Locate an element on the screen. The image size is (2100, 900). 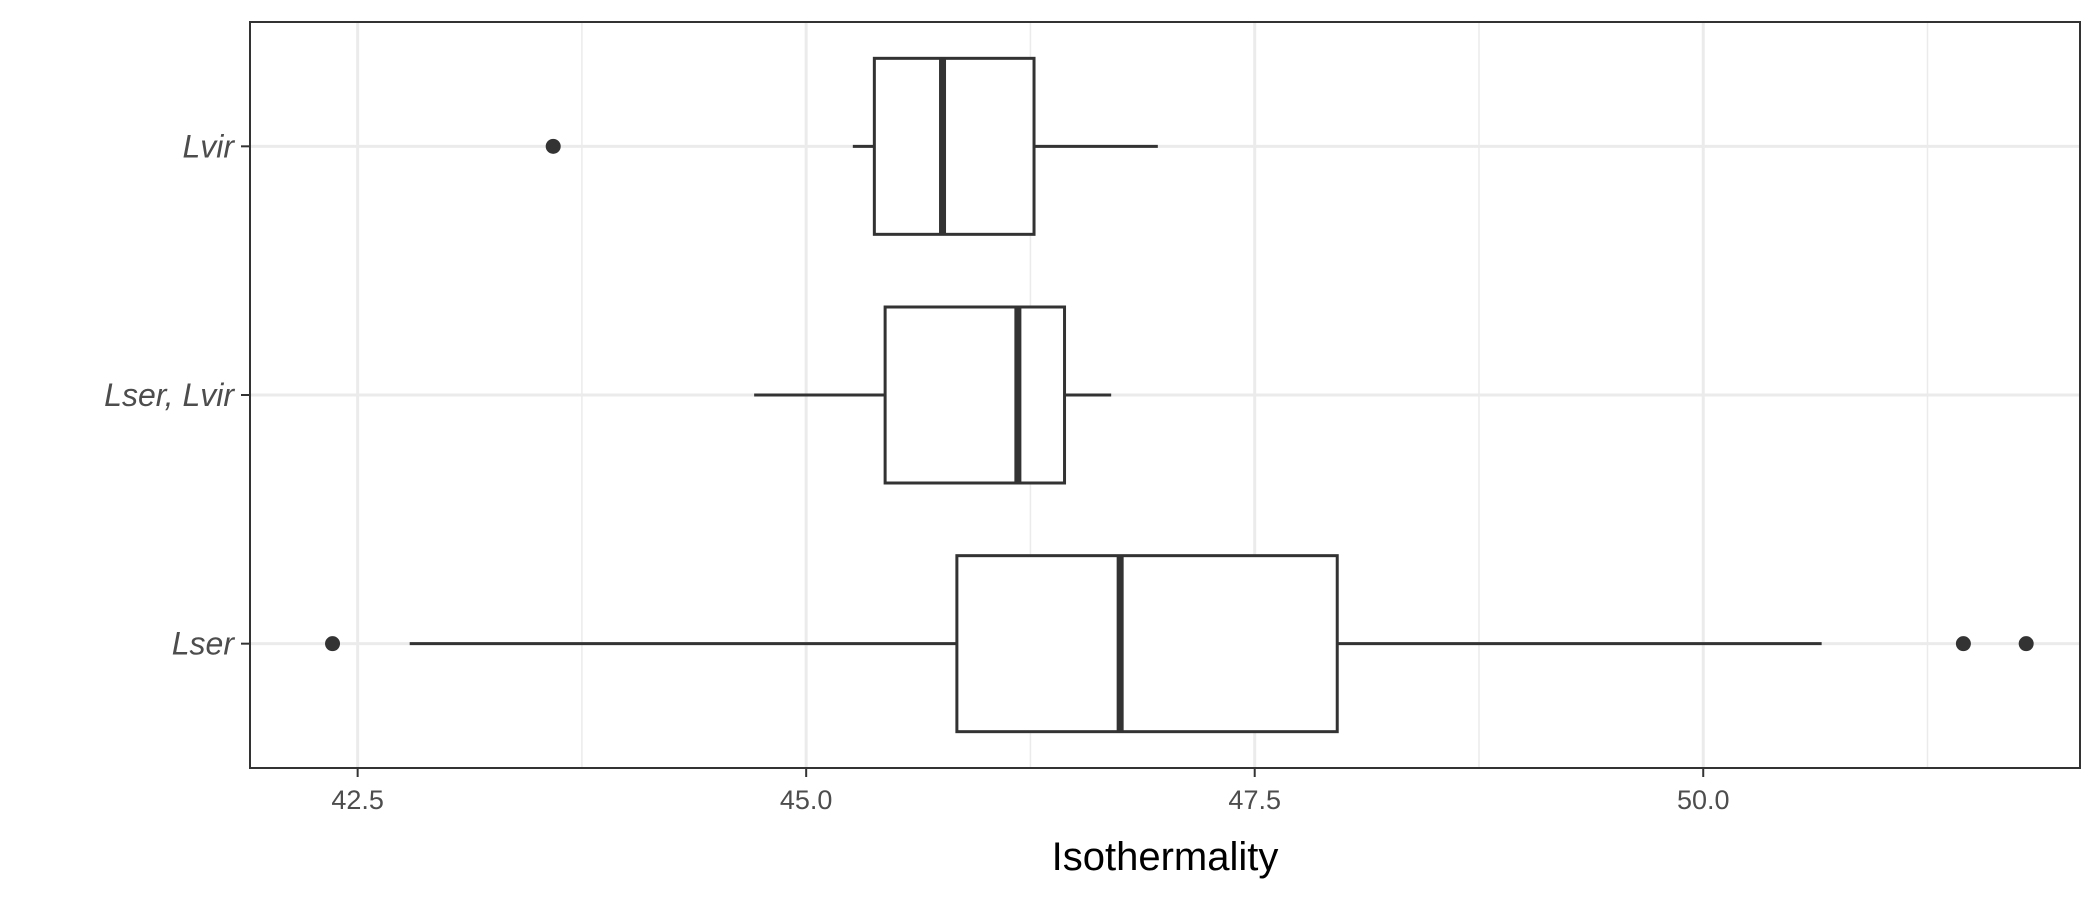
x-tick-label: 45.0 is located at coordinates (806, 800).